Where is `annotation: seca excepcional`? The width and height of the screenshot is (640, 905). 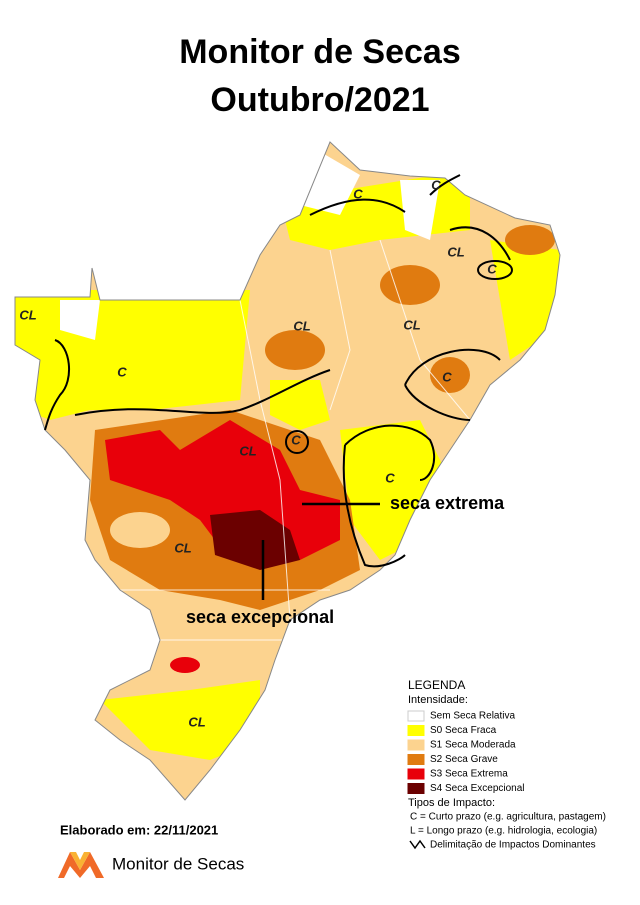 annotation: seca excepcional is located at coordinates (260, 617).